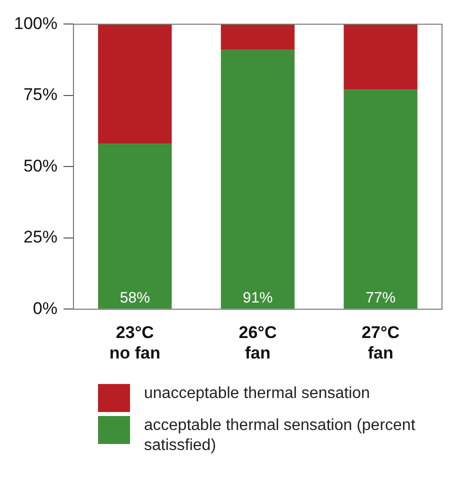  Describe the element at coordinates (40, 94) in the screenshot. I see `y-tick-label: 75%` at that location.